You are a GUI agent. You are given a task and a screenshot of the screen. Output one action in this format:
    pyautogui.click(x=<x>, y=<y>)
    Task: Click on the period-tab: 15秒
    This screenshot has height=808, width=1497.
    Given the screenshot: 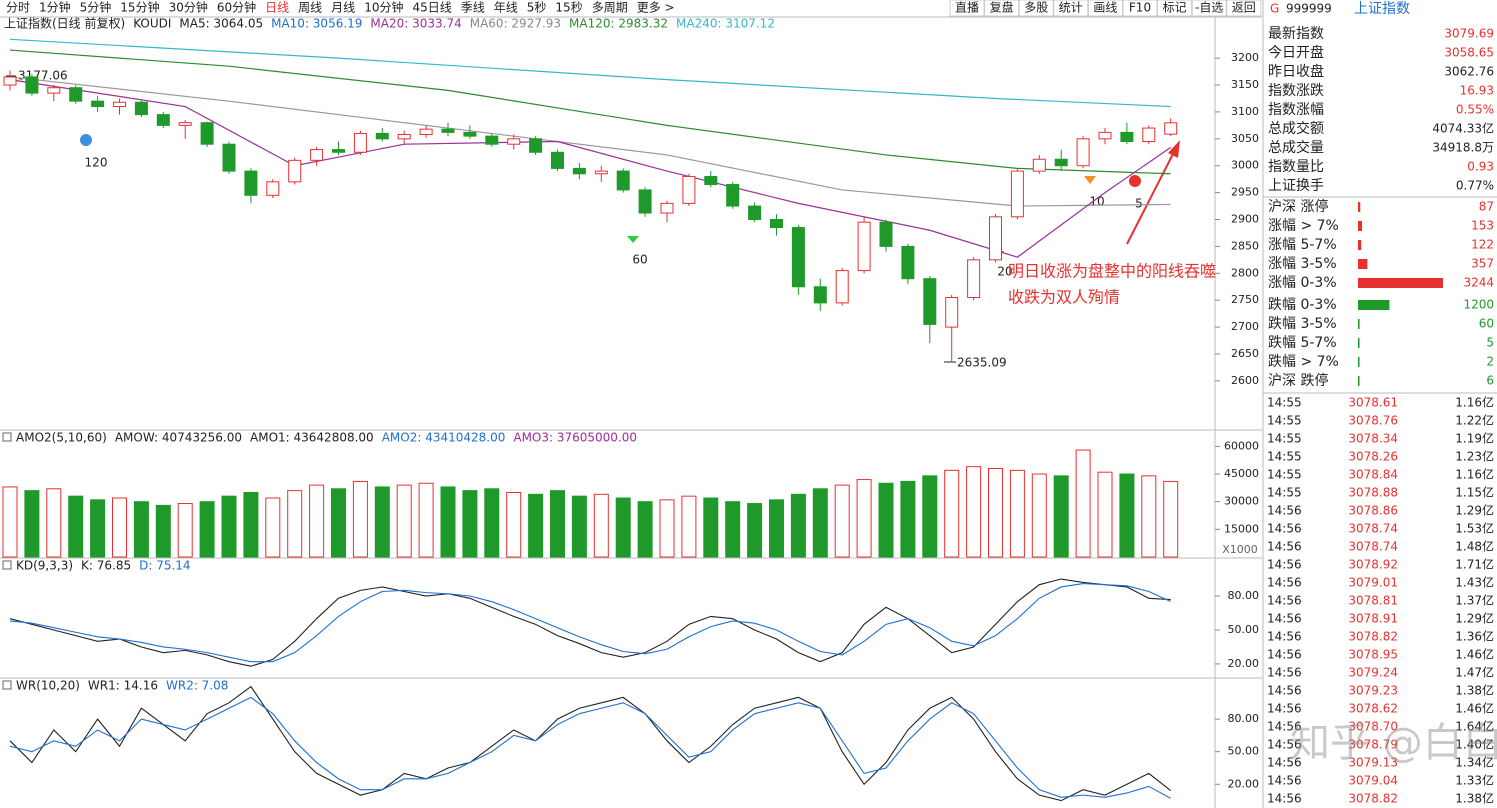 What is the action you would take?
    pyautogui.click(x=568, y=8)
    